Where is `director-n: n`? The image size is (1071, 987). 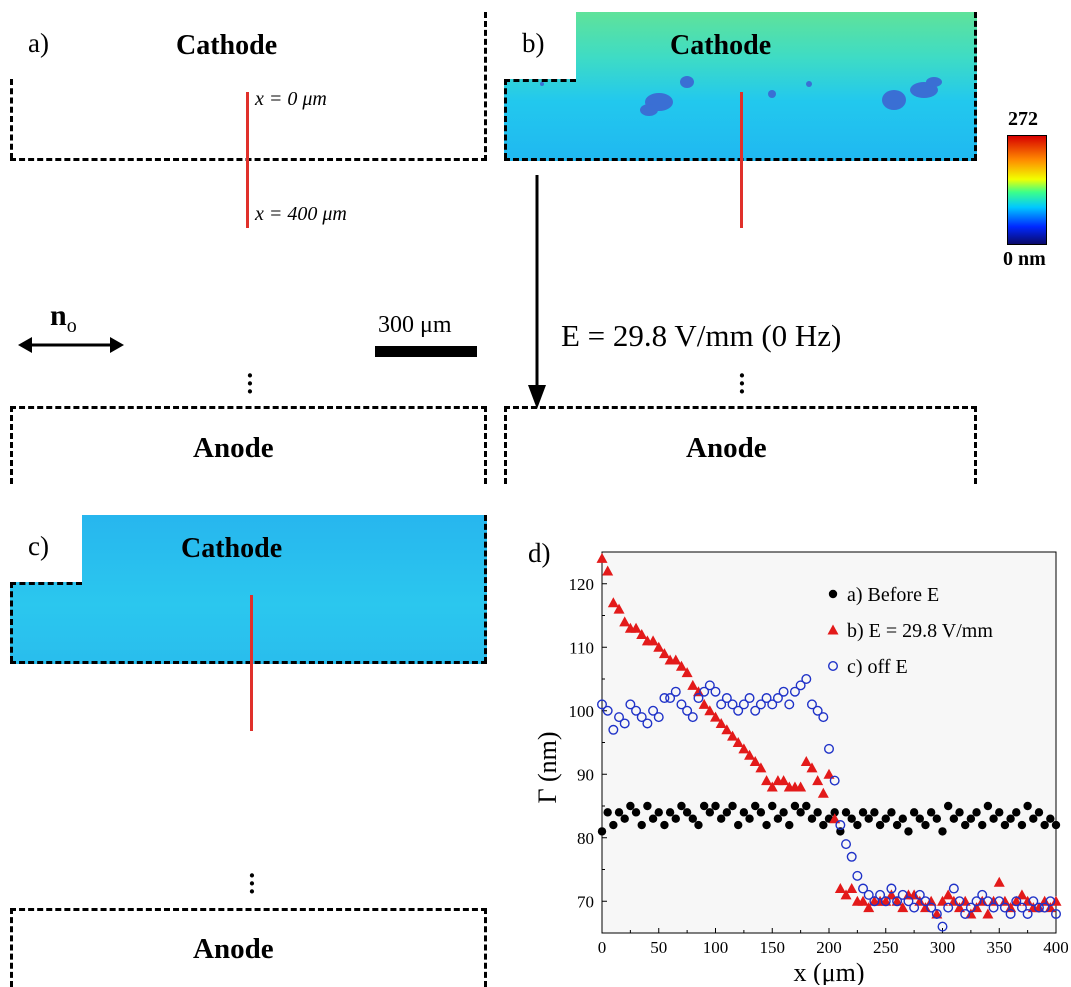 director-n: n is located at coordinates (58, 315).